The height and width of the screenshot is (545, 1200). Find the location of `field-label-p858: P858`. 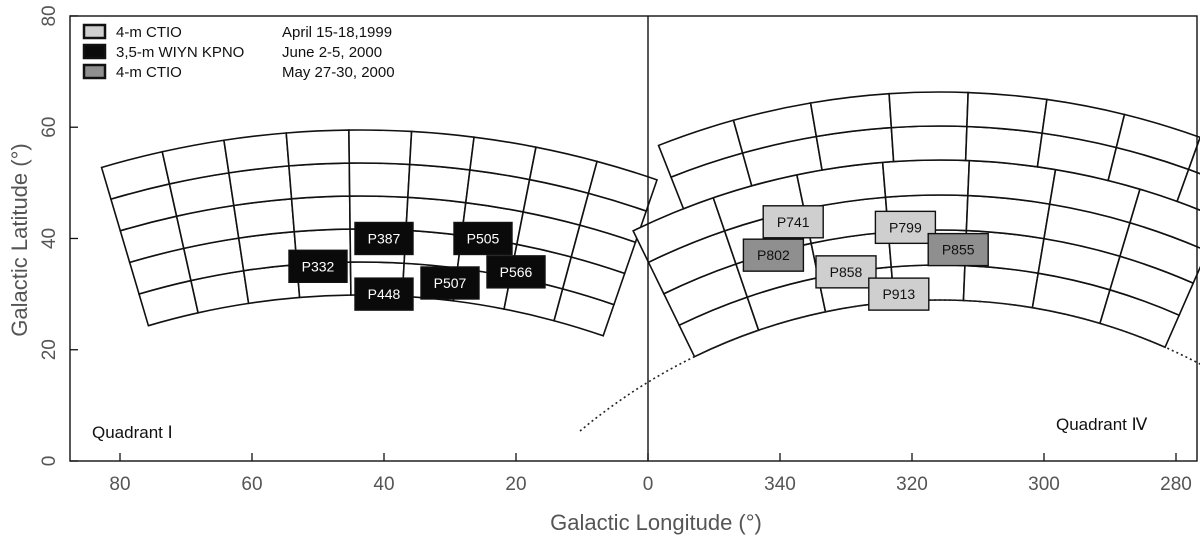

field-label-p858: P858 is located at coordinates (846, 272).